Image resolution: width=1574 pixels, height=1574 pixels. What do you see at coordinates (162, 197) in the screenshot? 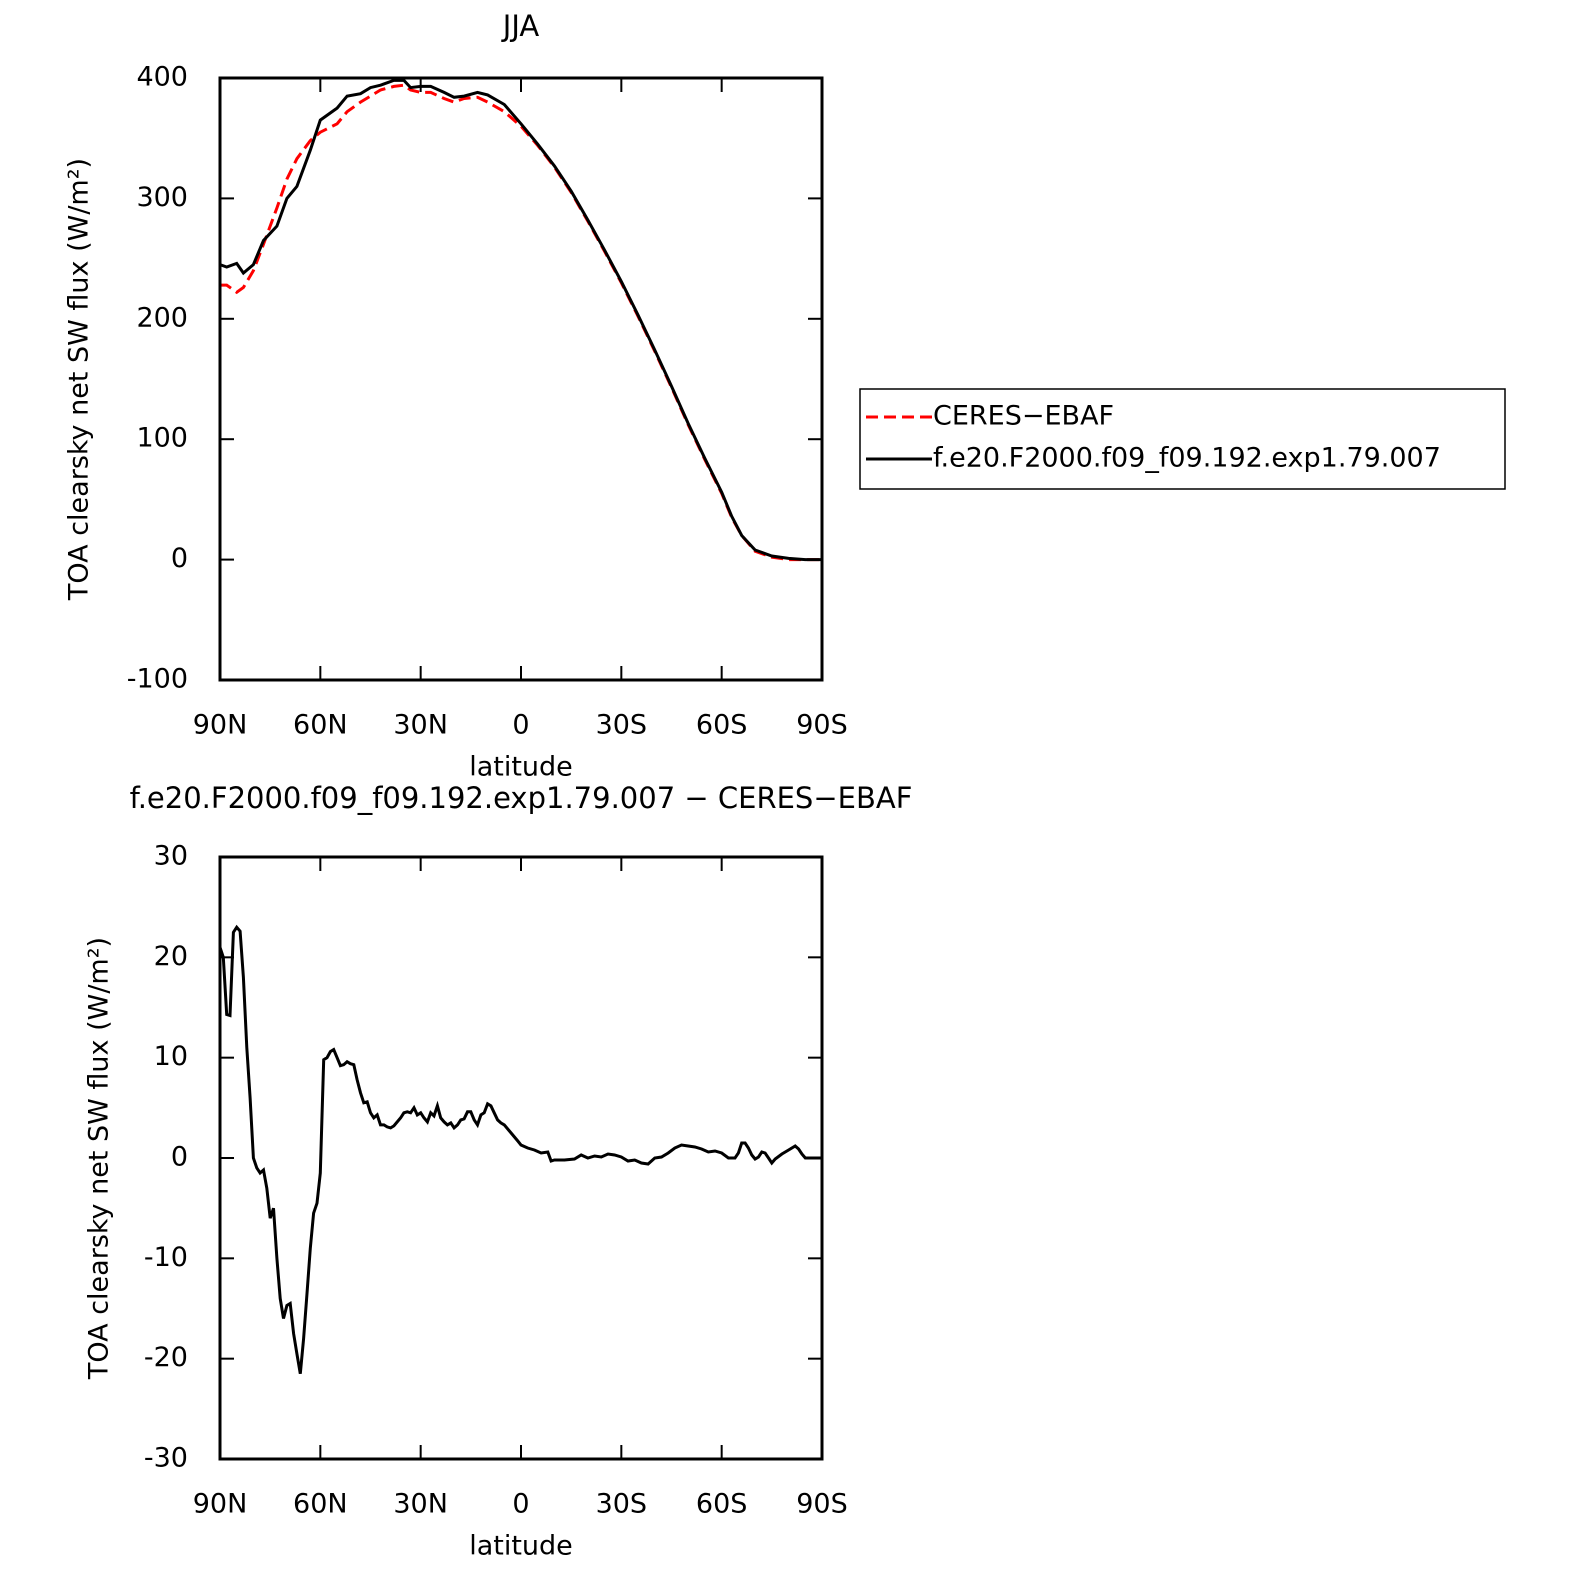
I see `y-tick-label: 300` at bounding box center [162, 197].